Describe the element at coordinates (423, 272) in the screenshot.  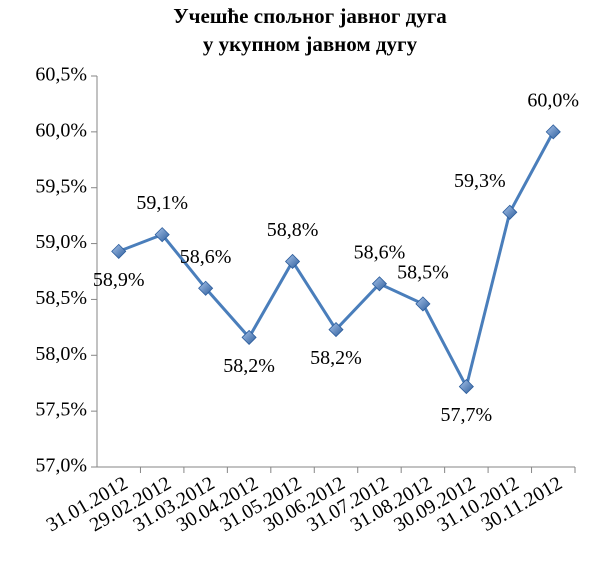
I see `data-label: 58,5%` at that location.